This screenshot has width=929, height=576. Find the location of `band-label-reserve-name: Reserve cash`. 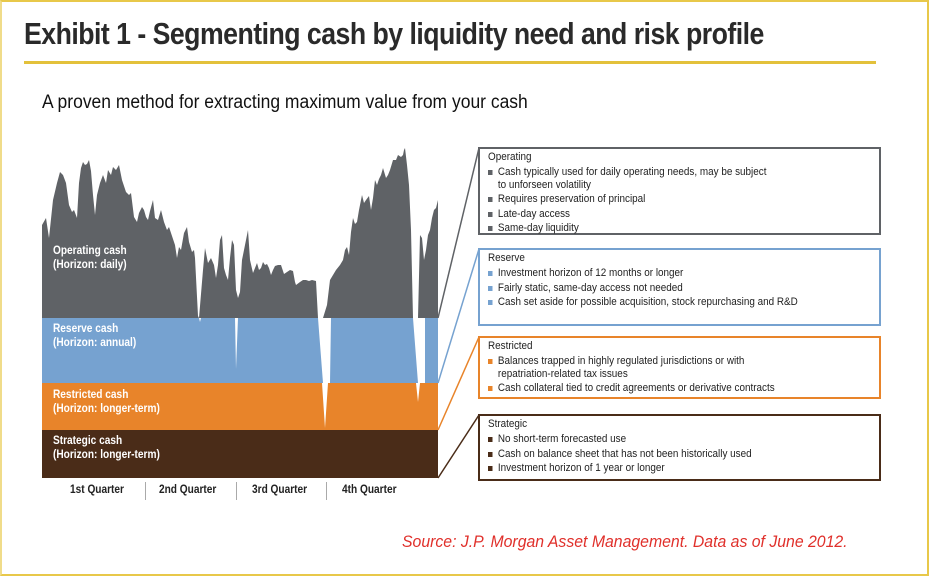

band-label-reserve-name: Reserve cash is located at coordinates (86, 329).